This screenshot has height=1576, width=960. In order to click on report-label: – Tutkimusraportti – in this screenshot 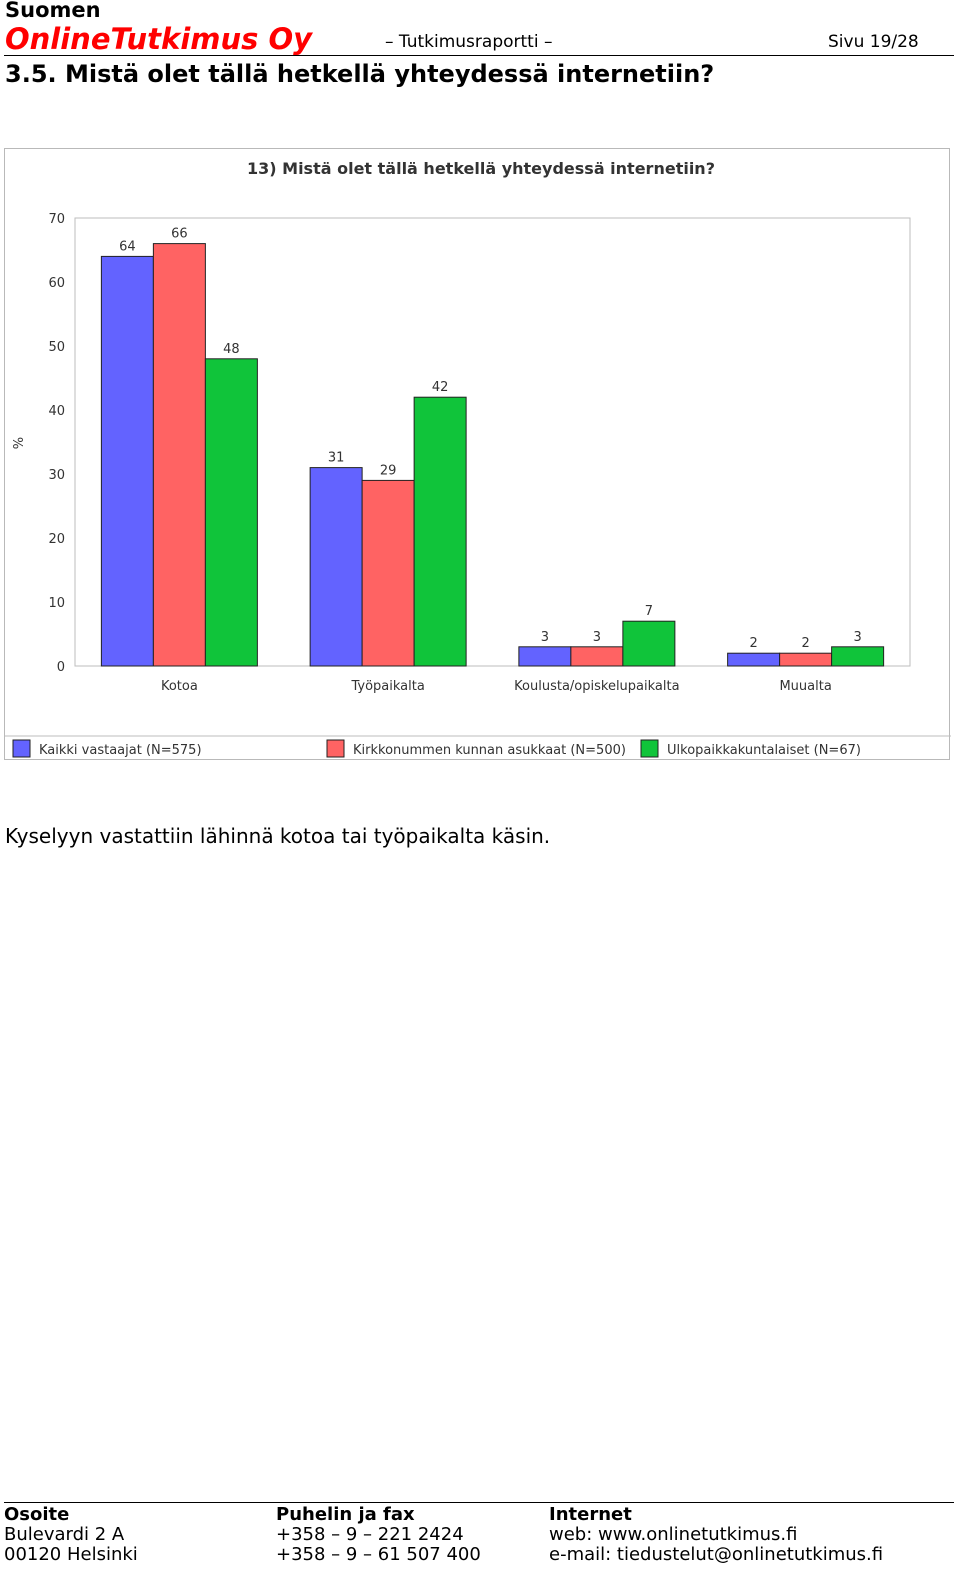, I will do `click(469, 42)`.